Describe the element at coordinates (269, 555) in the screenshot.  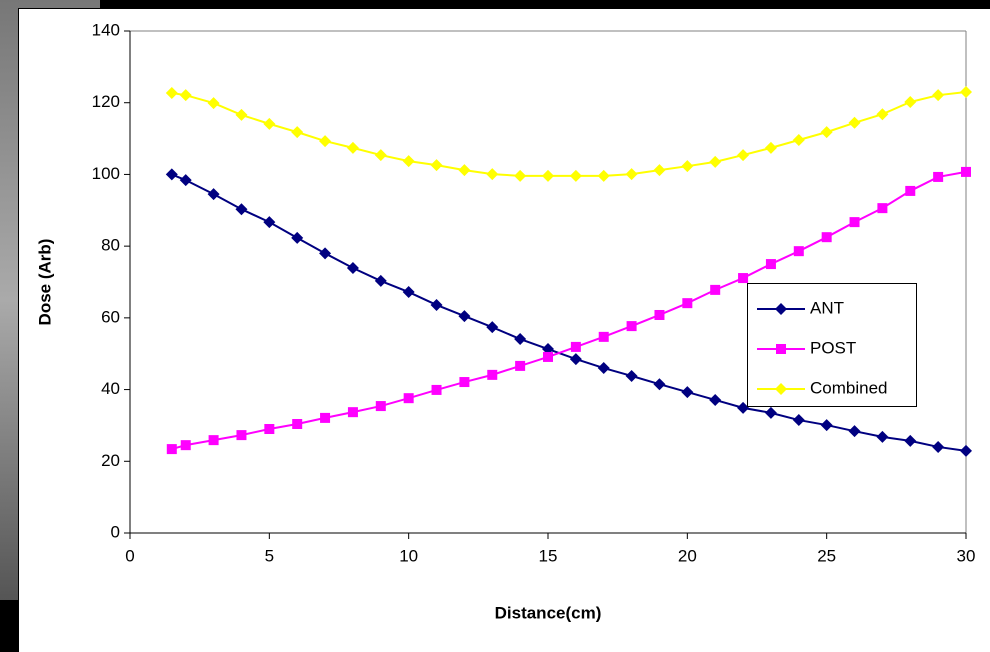
I see `x-tick-label: 5` at that location.